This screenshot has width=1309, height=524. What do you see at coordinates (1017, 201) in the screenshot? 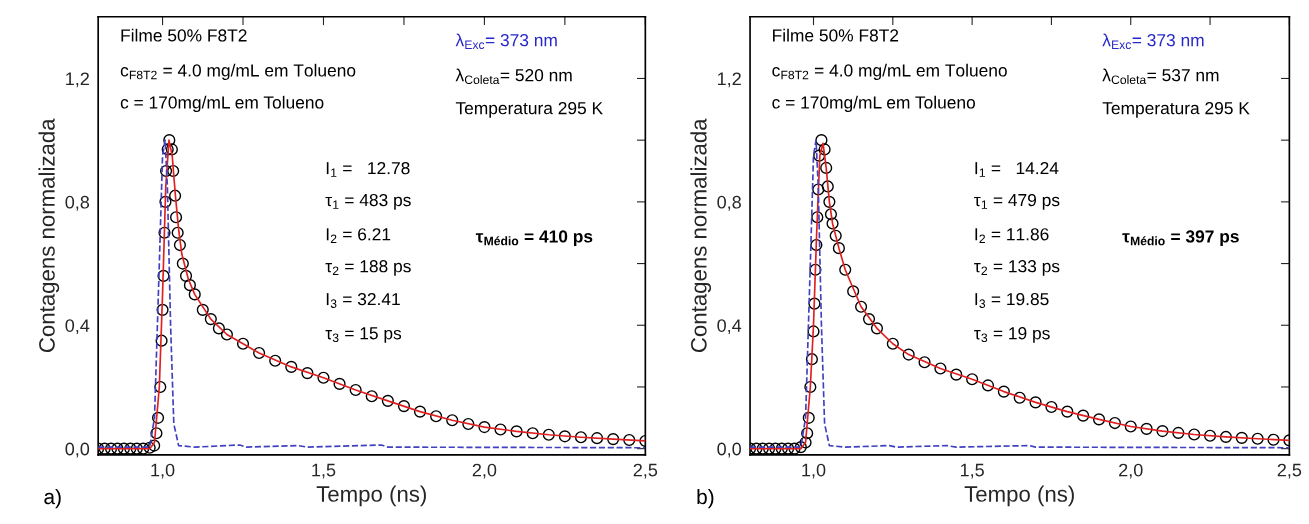
I see `annotation: τ$_{1}$ = 479 ps` at bounding box center [1017, 201].